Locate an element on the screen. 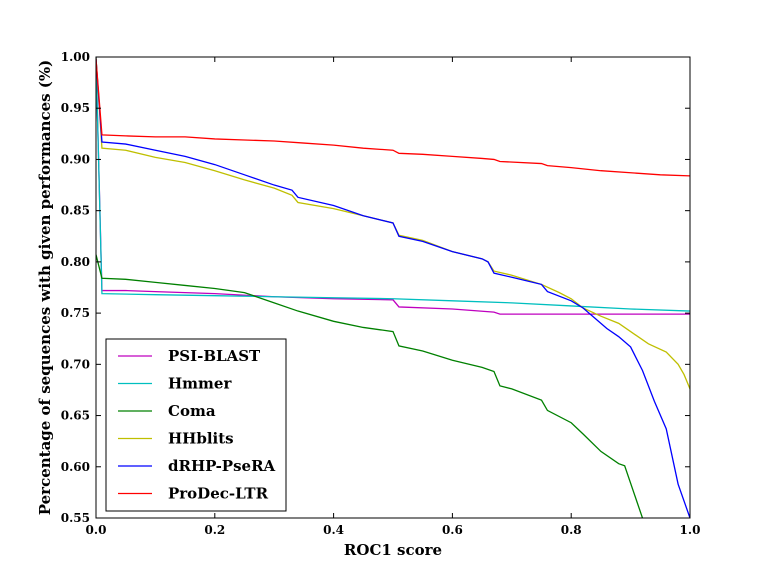 This screenshot has height=576, width=768. legend-label-coma: Coma is located at coordinates (192, 411).